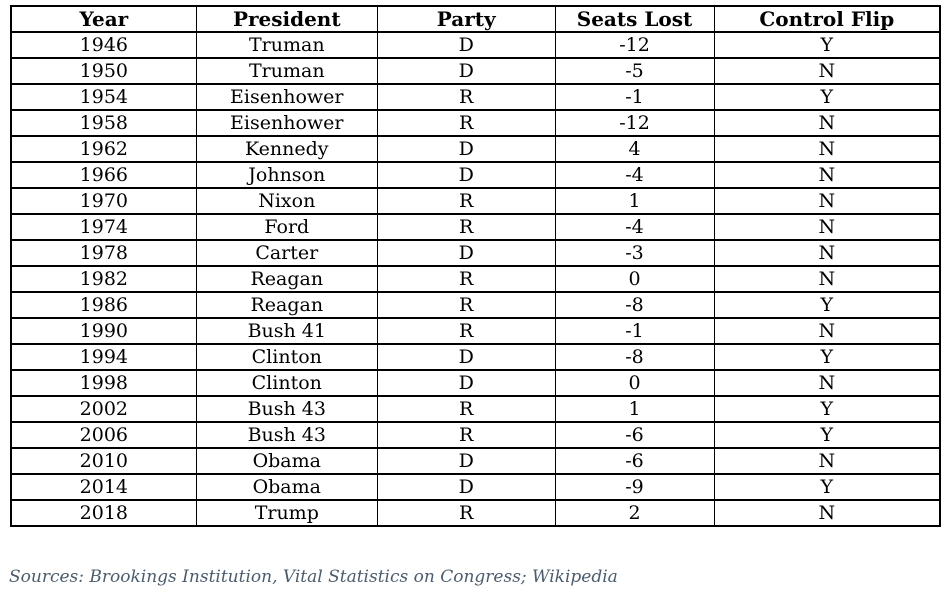  Describe the element at coordinates (103, 513) in the screenshot. I see `table-cell: 2018` at that location.